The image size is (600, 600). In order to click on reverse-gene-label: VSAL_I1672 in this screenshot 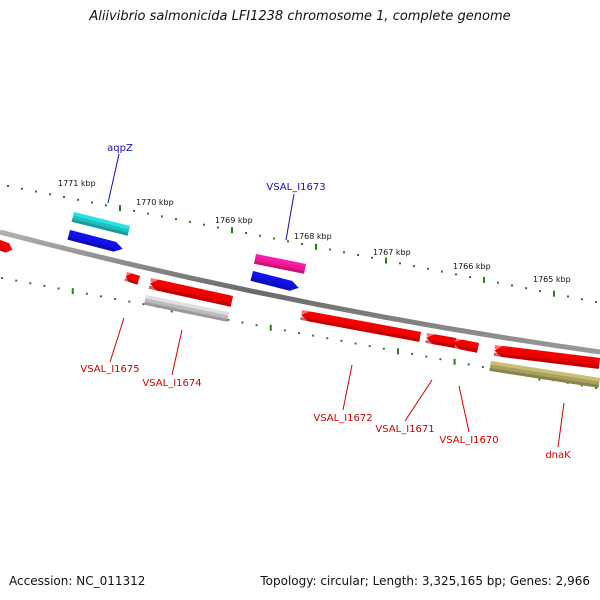, I will do `click(342, 418)`.